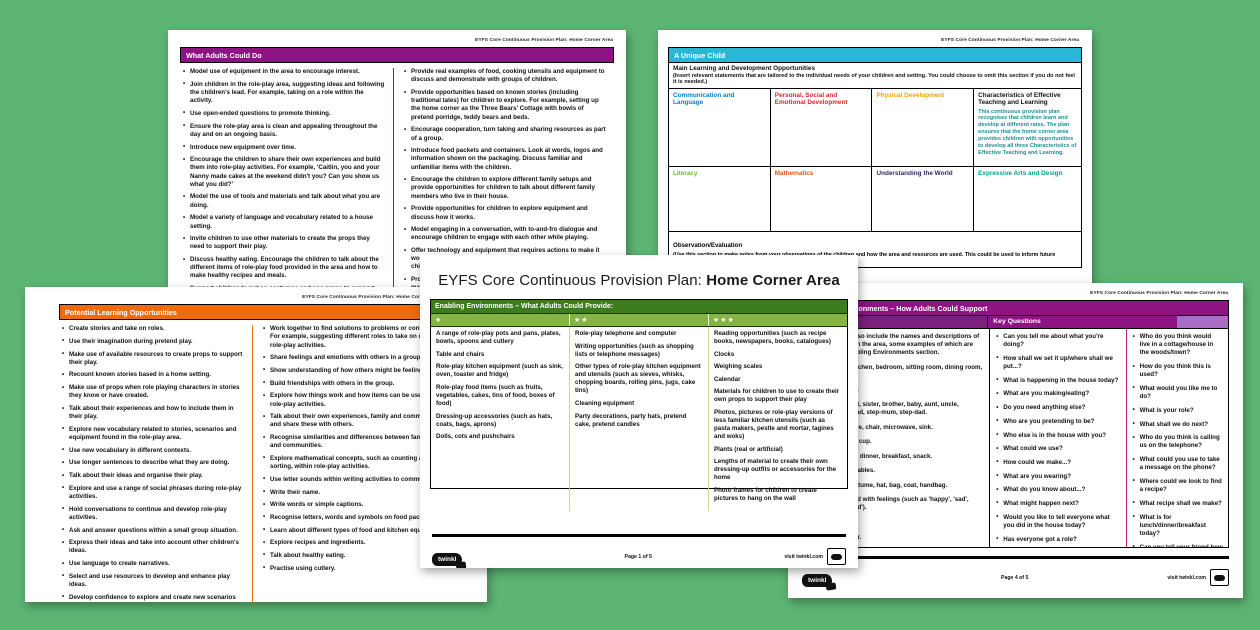  I want to click on twinkl-badge-icon, so click(836, 556).